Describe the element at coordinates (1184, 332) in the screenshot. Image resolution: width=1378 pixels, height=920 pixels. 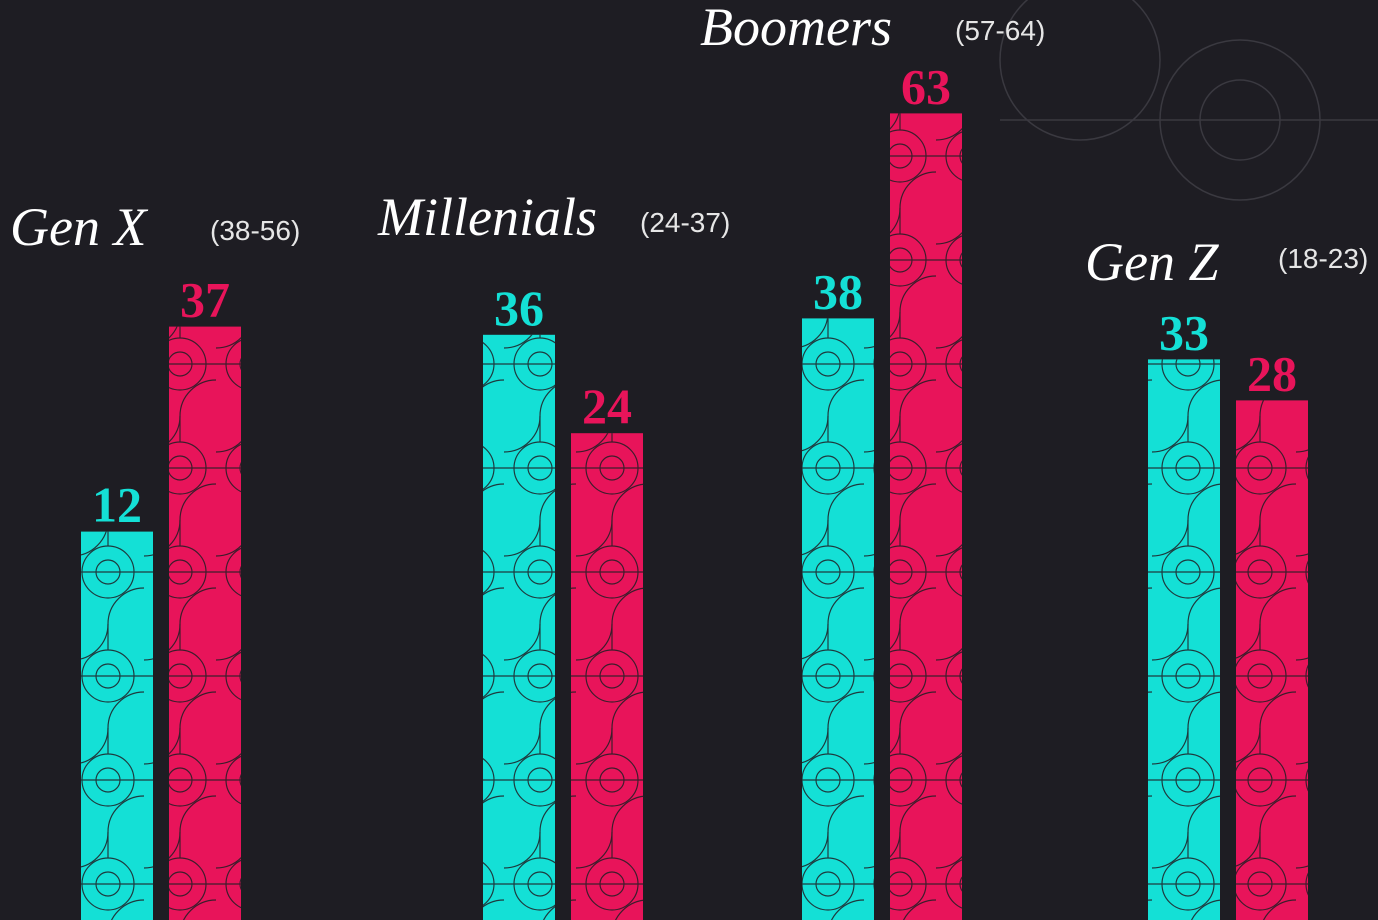
I see `value-label: 33` at that location.